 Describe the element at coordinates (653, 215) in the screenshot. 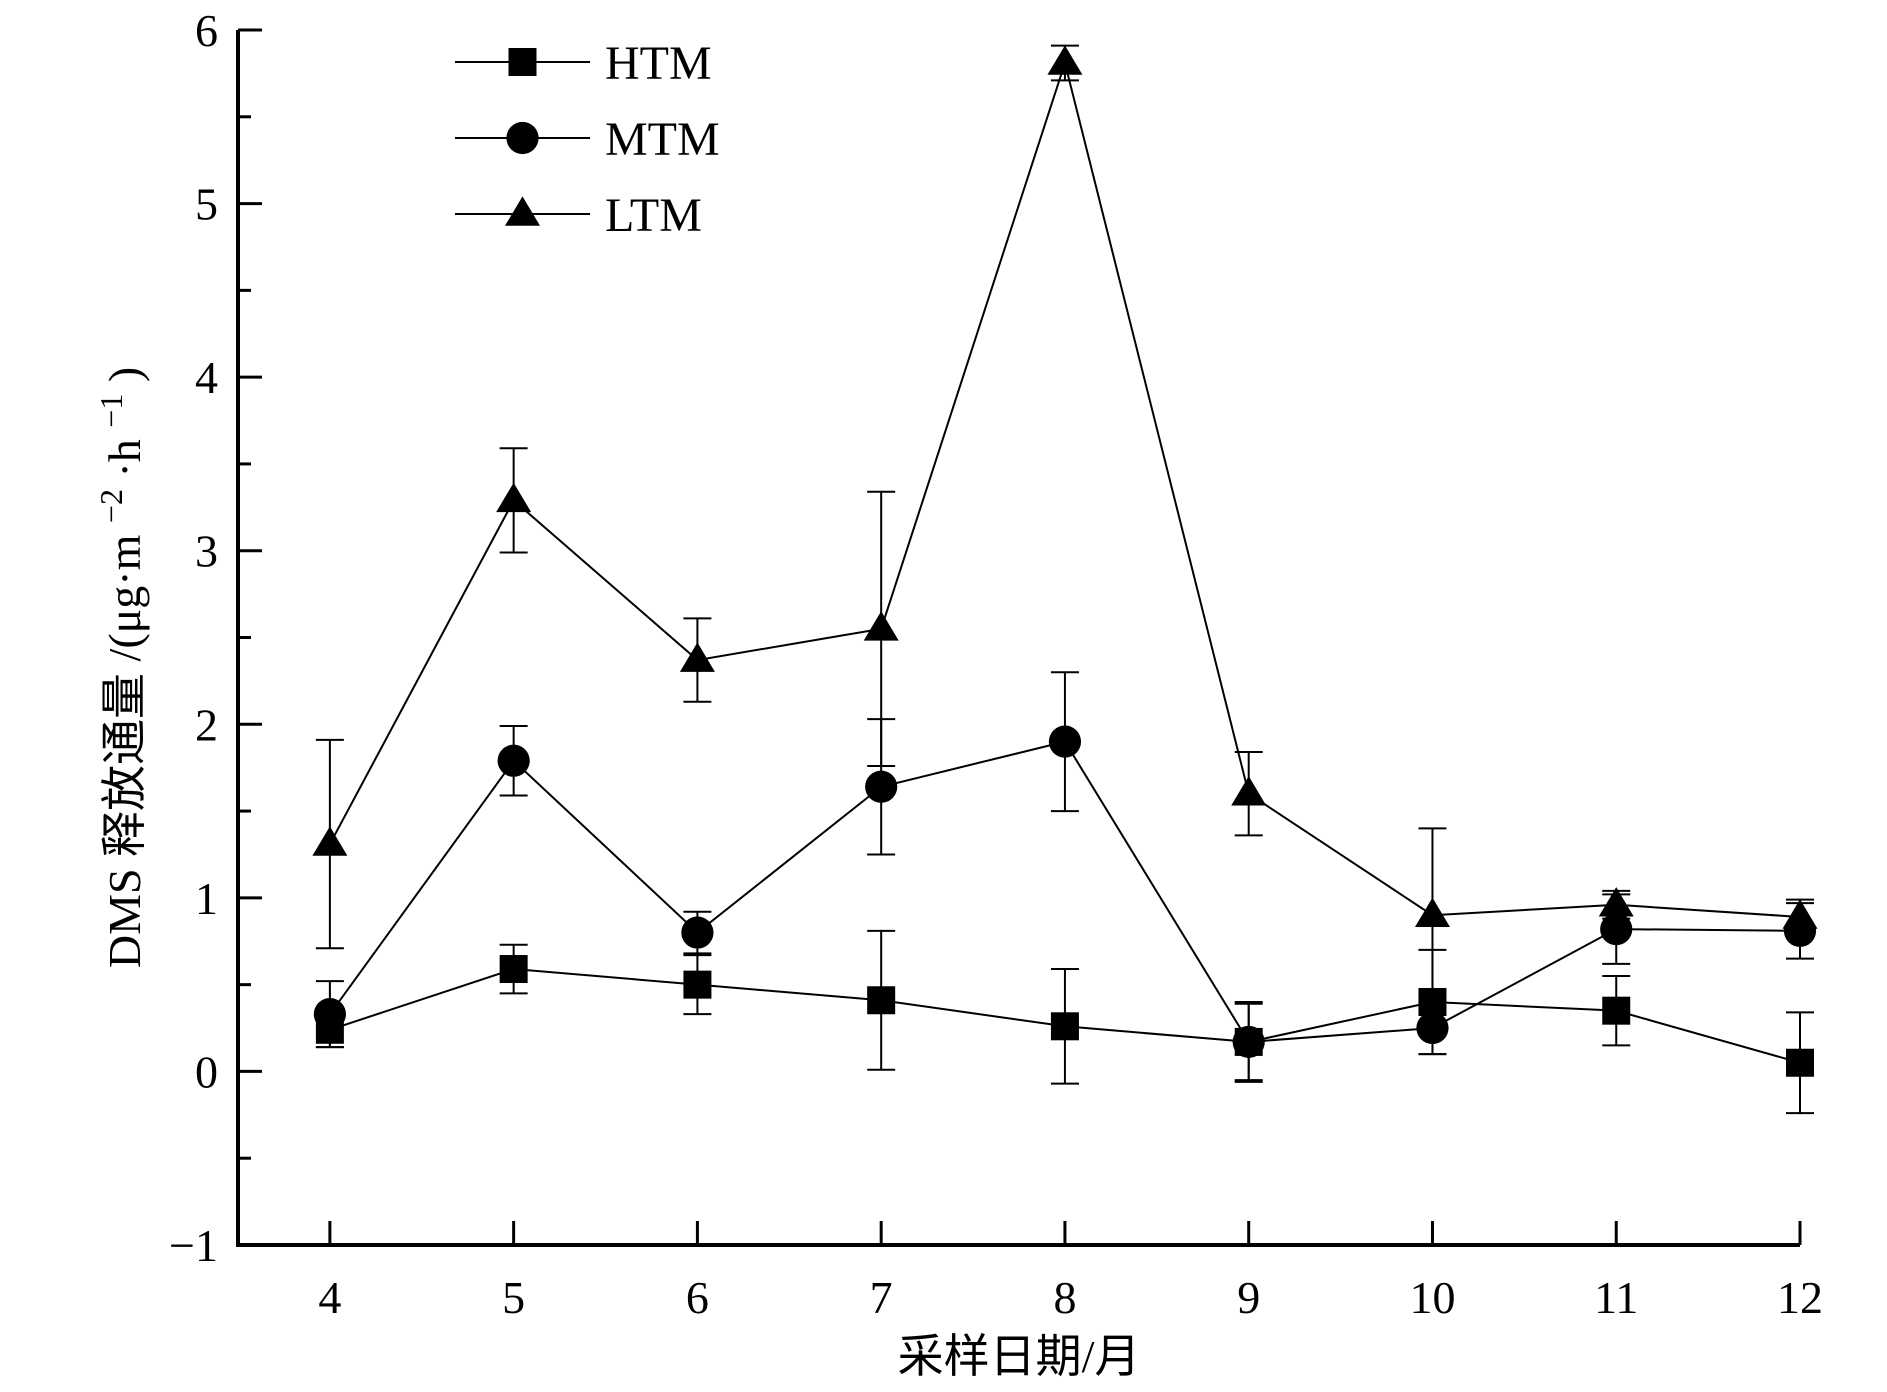

I see `legend-label-ltm: LTM` at that location.